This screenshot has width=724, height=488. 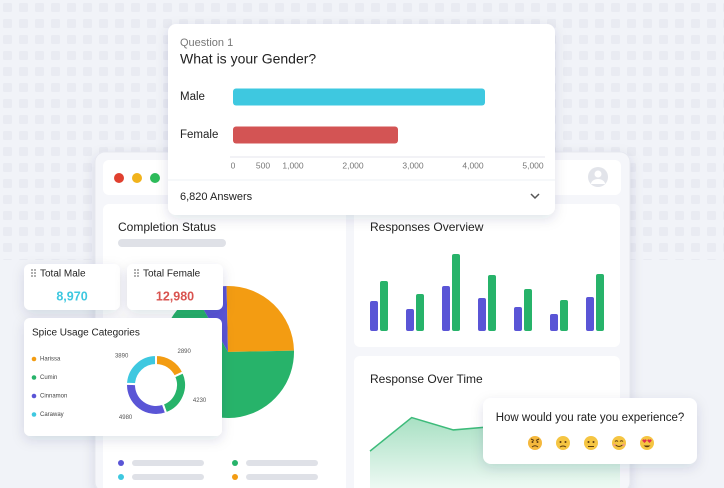 I want to click on total-label: Total Male, so click(x=63, y=274).